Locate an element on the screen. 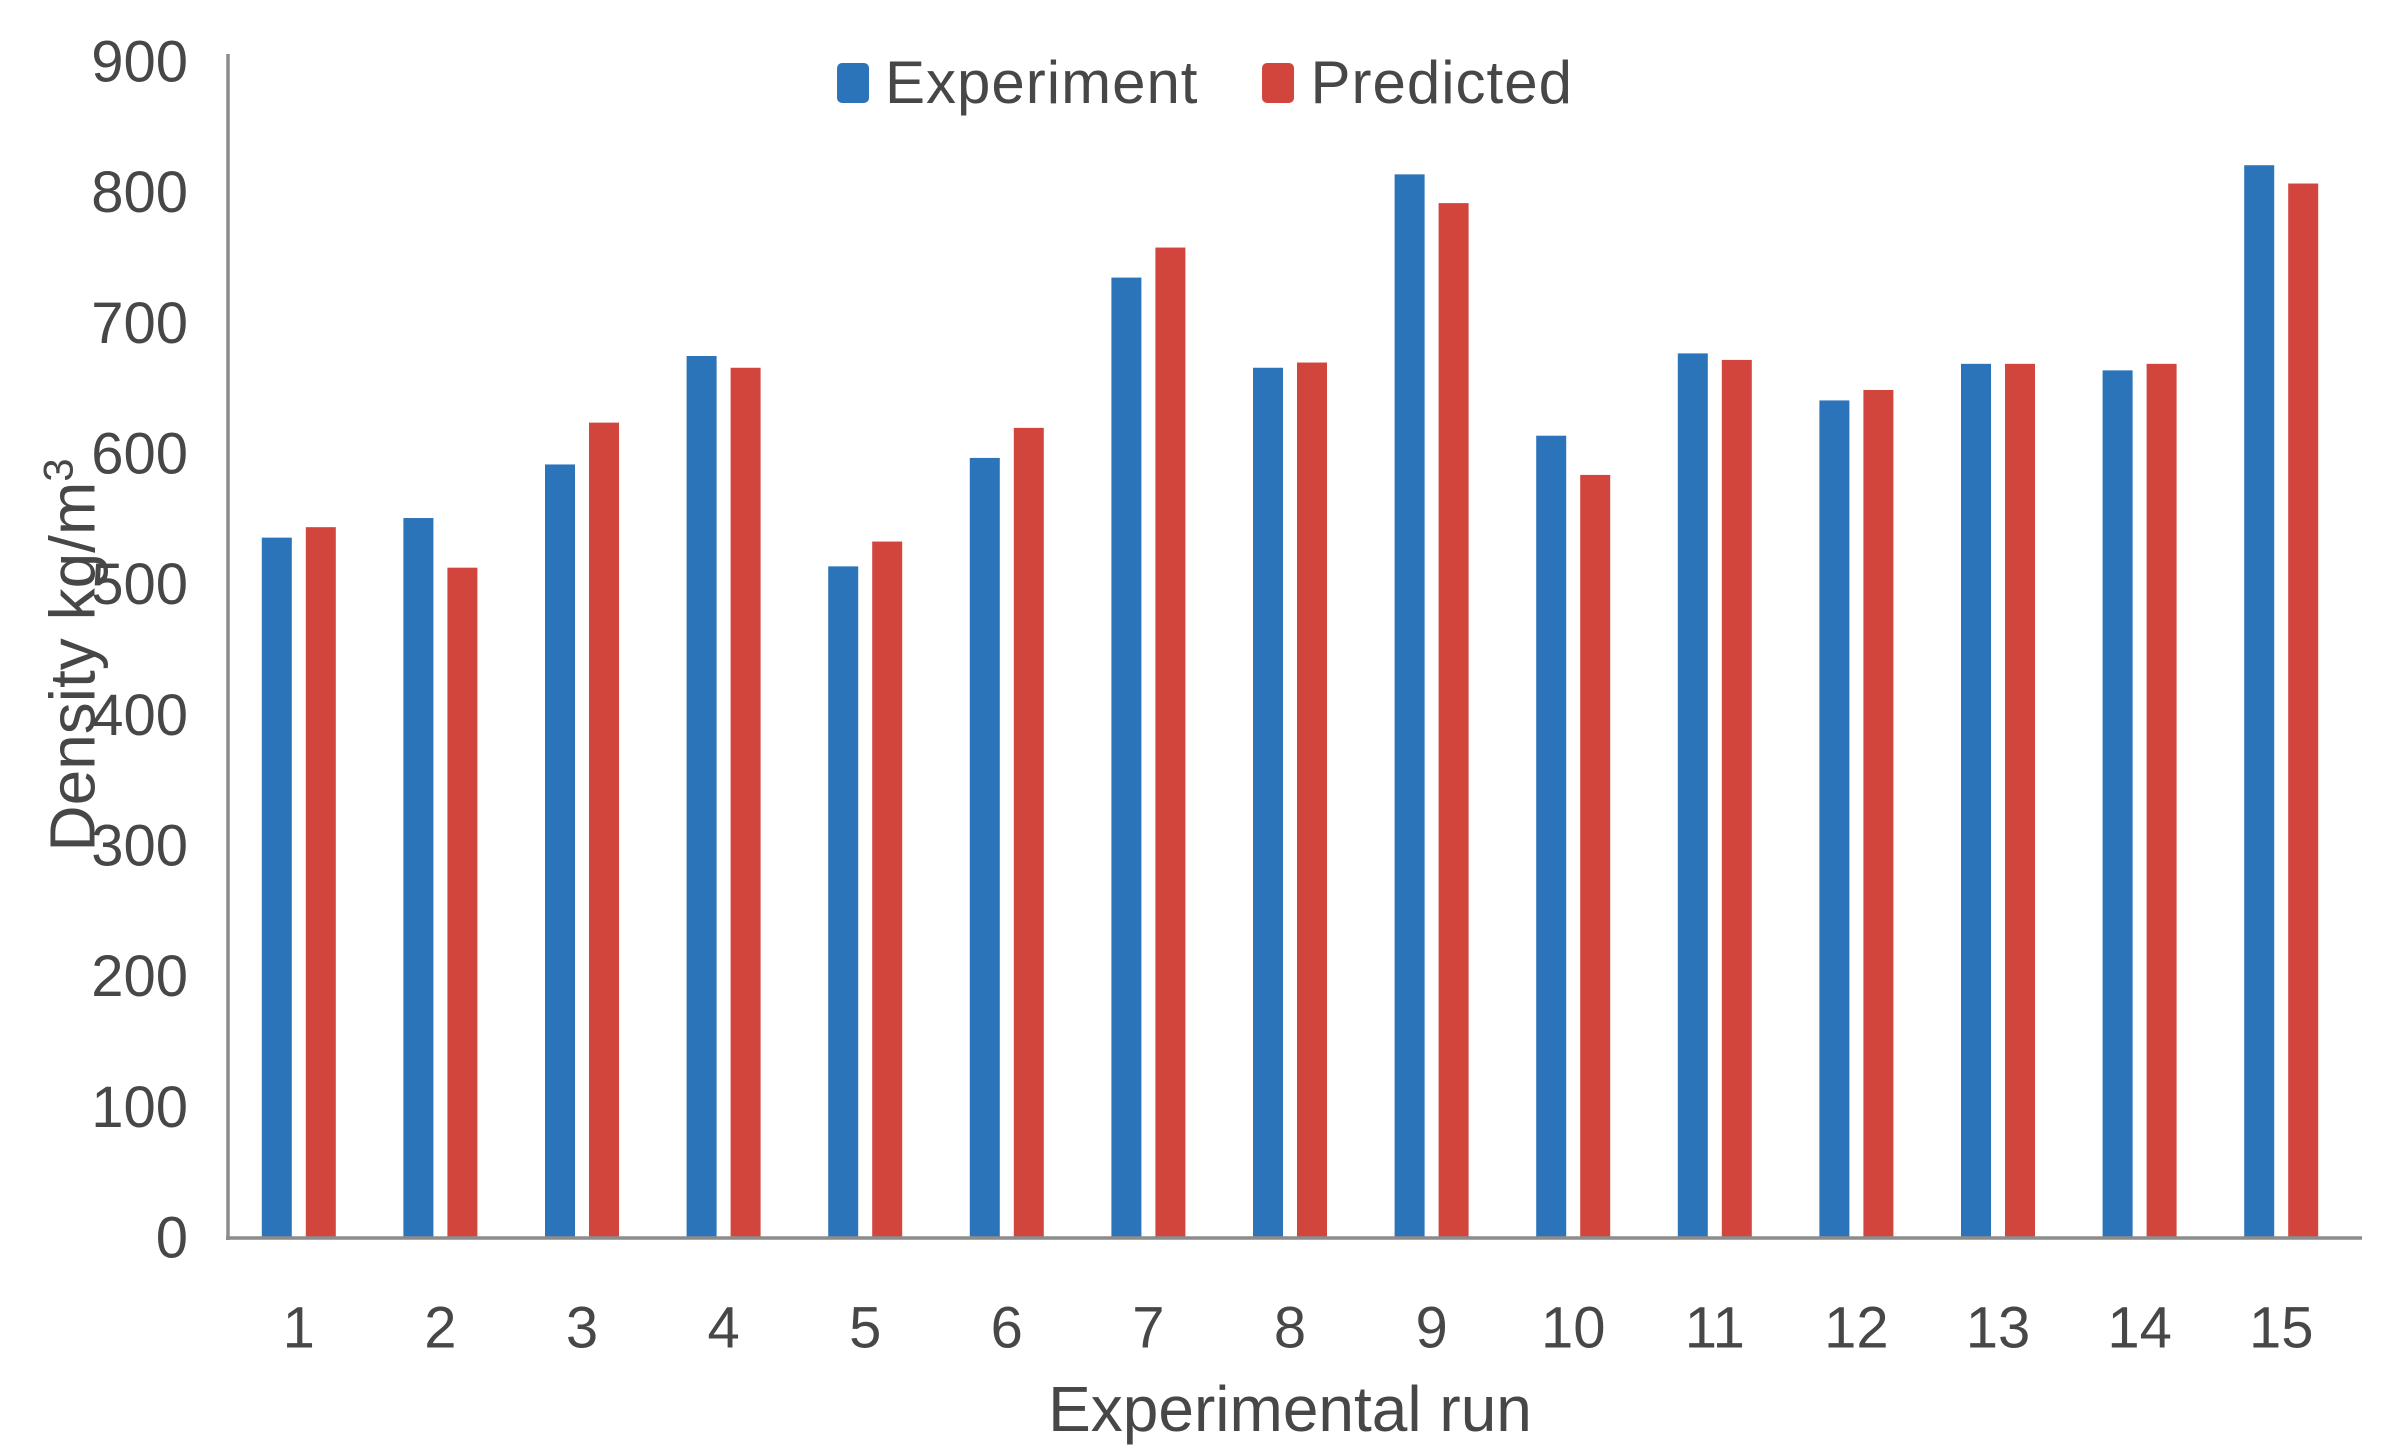 The height and width of the screenshot is (1455, 2405). legend-item-experiment: Experiment is located at coordinates (1017, 82).